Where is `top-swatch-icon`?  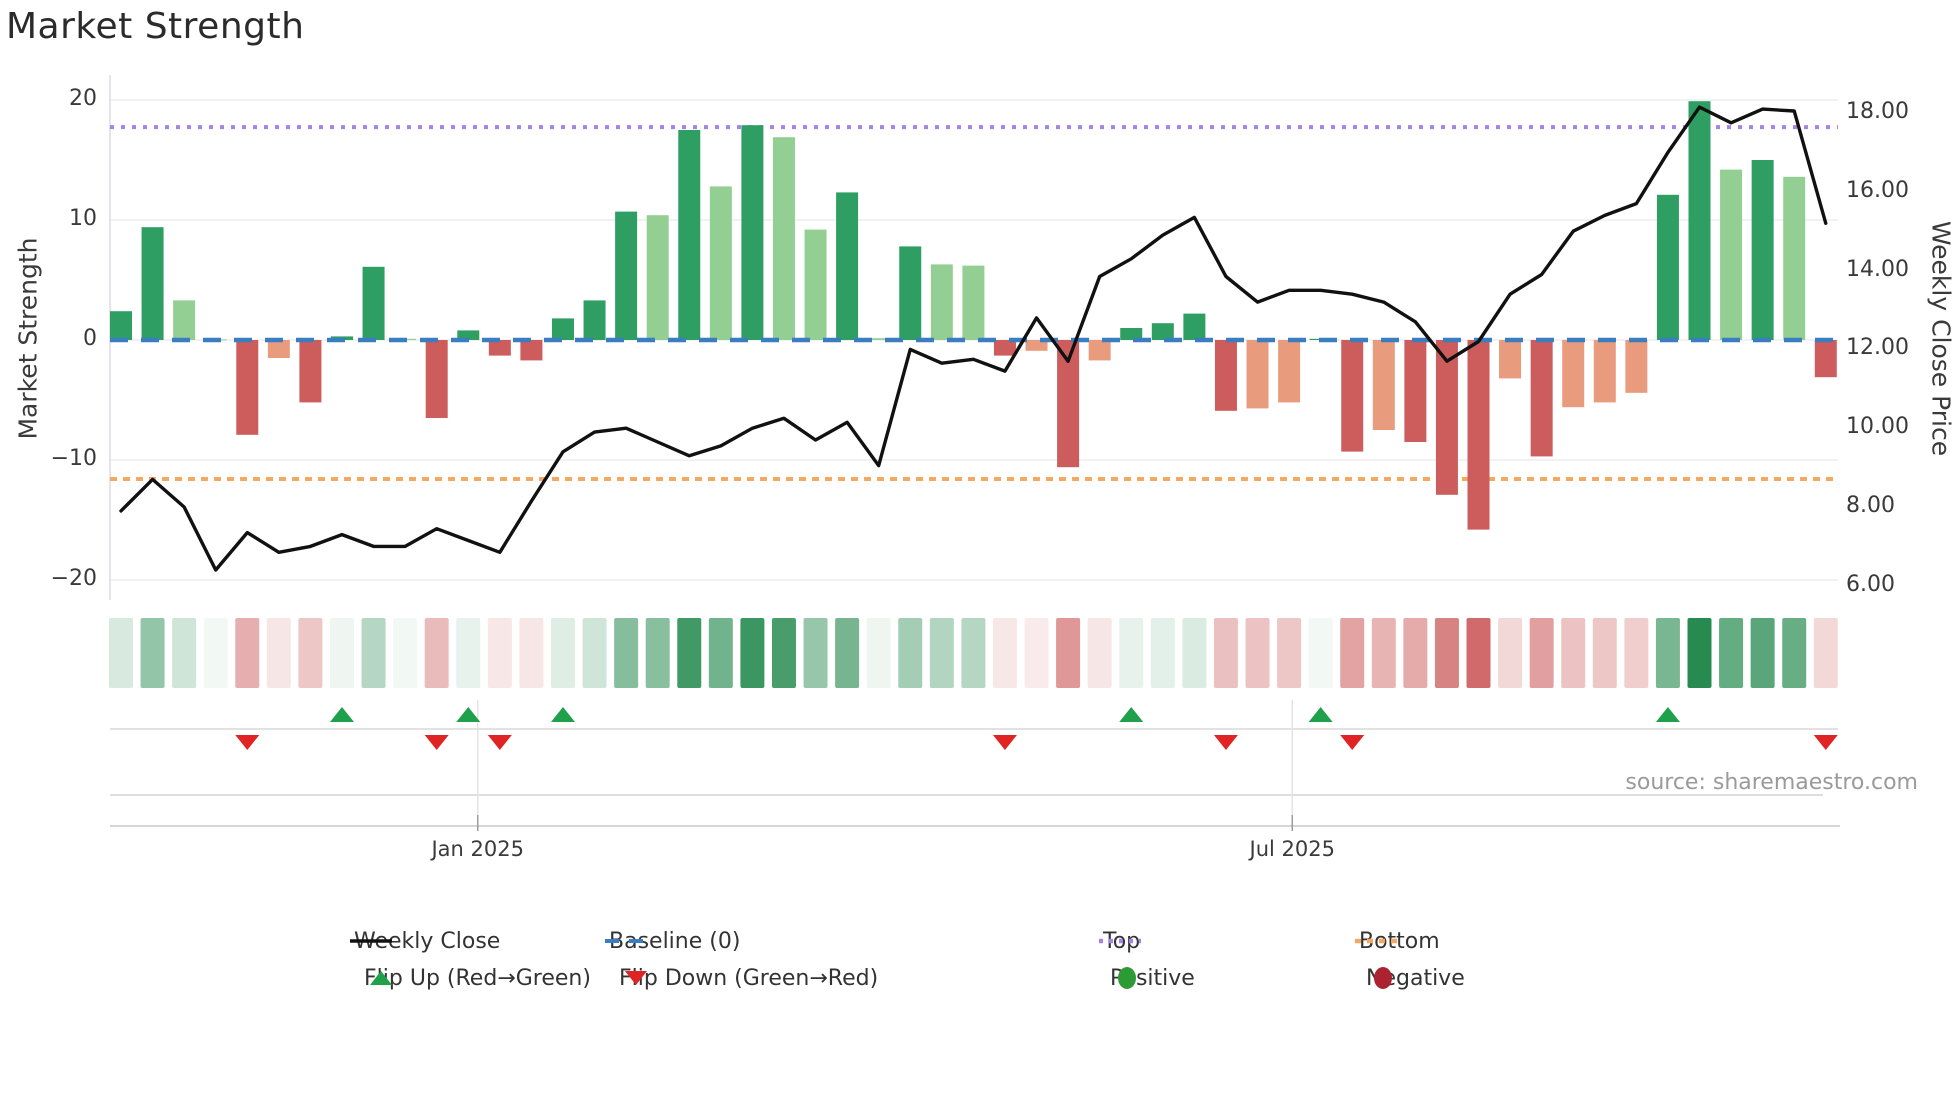
top-swatch-icon is located at coordinates (1120, 941).